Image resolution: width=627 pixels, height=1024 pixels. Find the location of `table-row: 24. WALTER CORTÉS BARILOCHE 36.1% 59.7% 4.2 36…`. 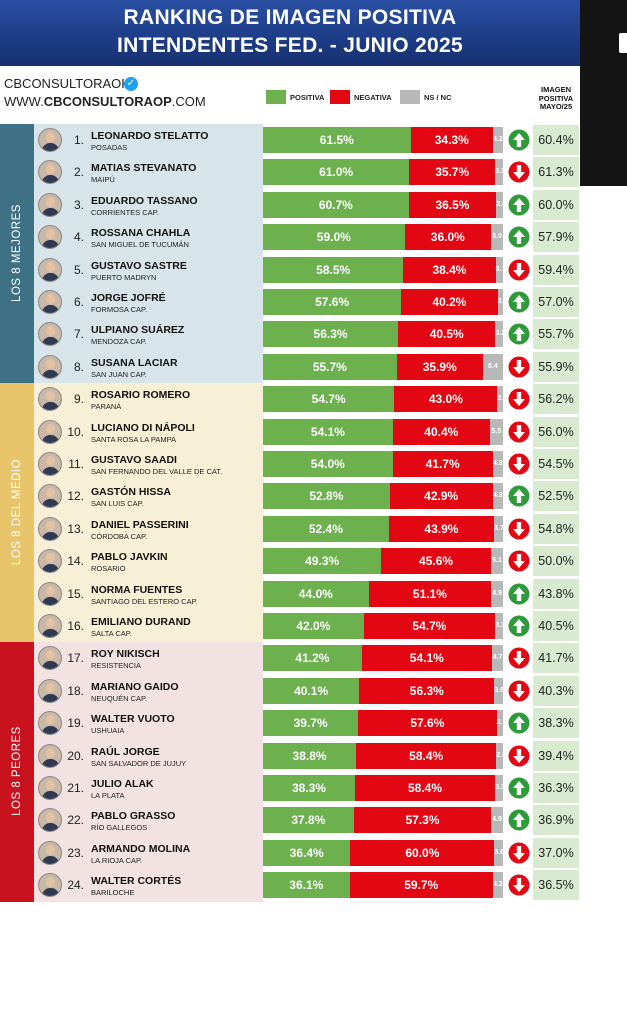

table-row: 24. WALTER CORTÉS BARILOCHE 36.1% 59.7% 4.2 36… is located at coordinates (290, 885).